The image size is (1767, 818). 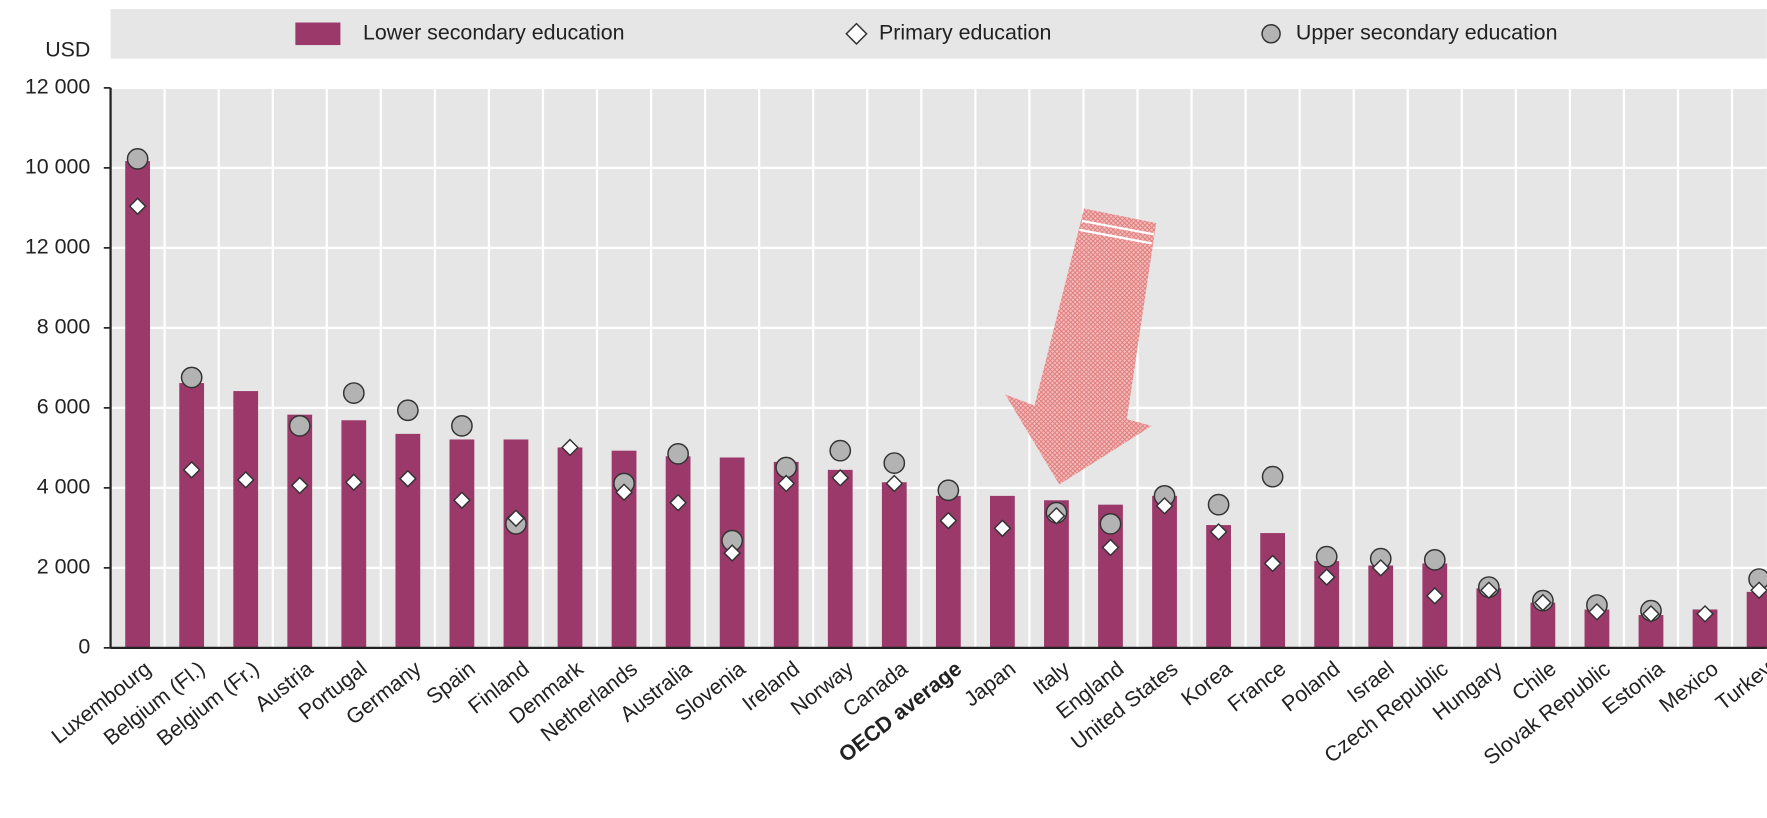 What do you see at coordinates (965, 32) in the screenshot?
I see `legend-label: Primary education` at bounding box center [965, 32].